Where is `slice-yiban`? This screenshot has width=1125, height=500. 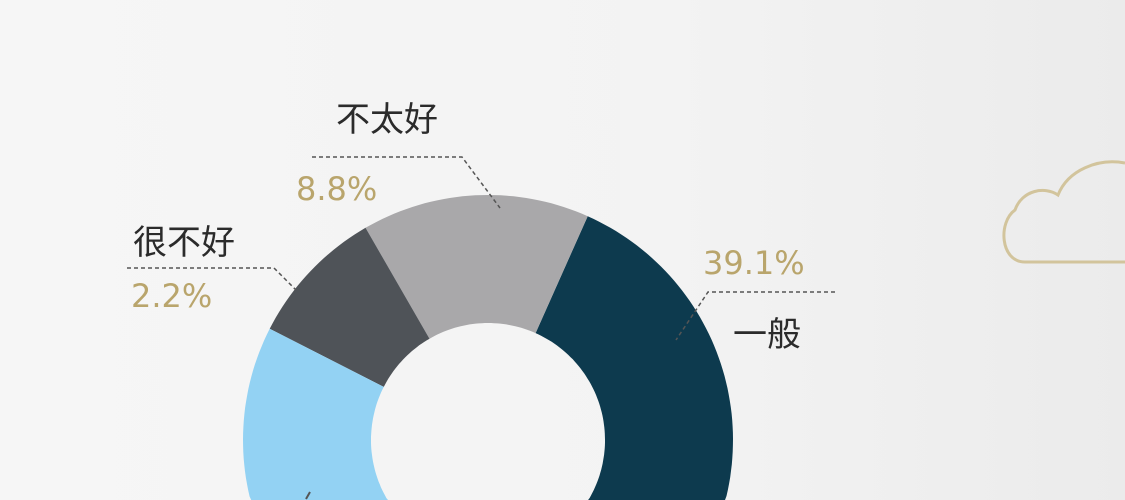 slice-yiban is located at coordinates (624, 358).